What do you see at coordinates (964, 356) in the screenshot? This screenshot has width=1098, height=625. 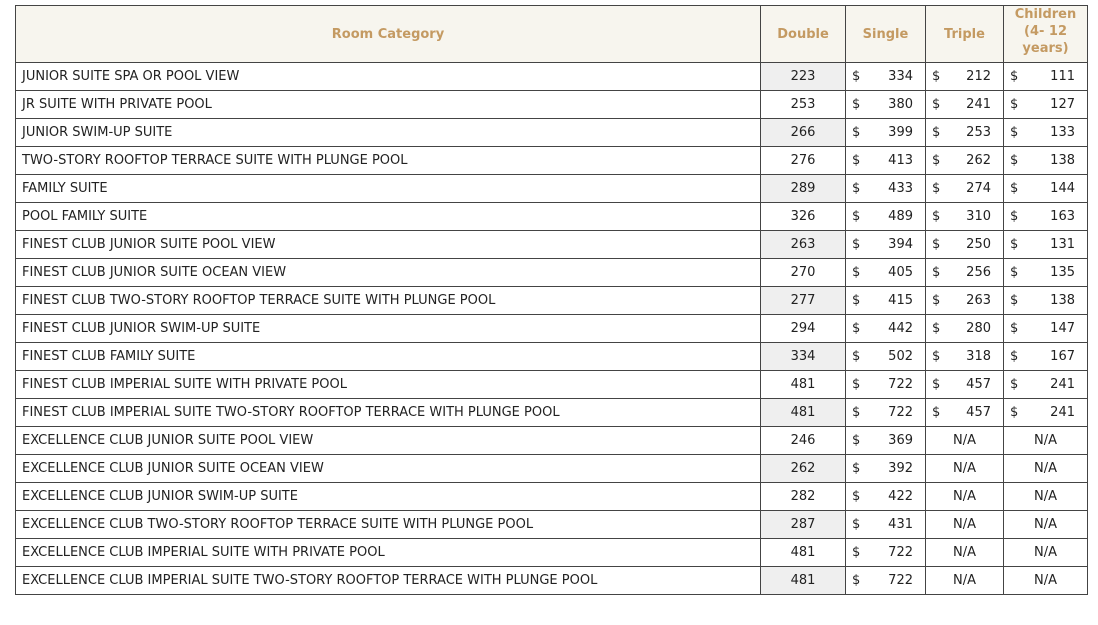 I see `rate-cell: $318` at bounding box center [964, 356].